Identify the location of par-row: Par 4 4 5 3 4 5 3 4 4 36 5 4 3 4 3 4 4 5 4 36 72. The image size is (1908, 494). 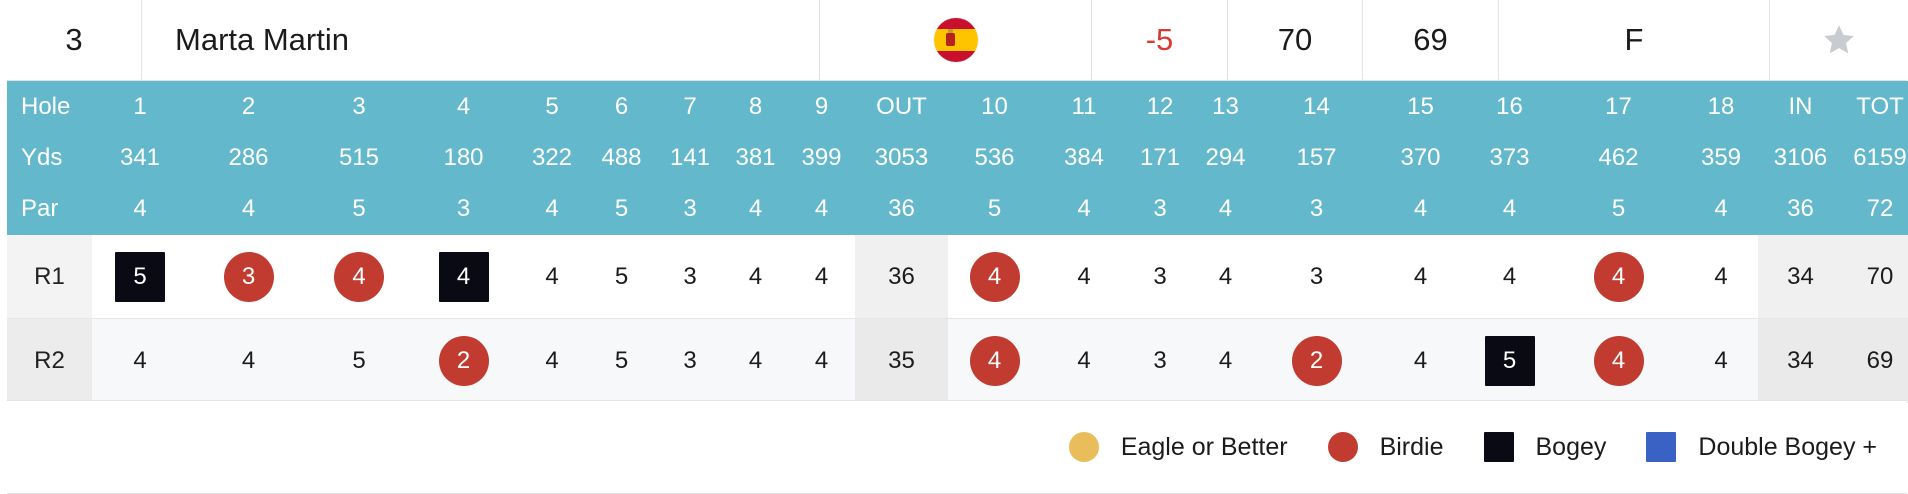
(957, 209).